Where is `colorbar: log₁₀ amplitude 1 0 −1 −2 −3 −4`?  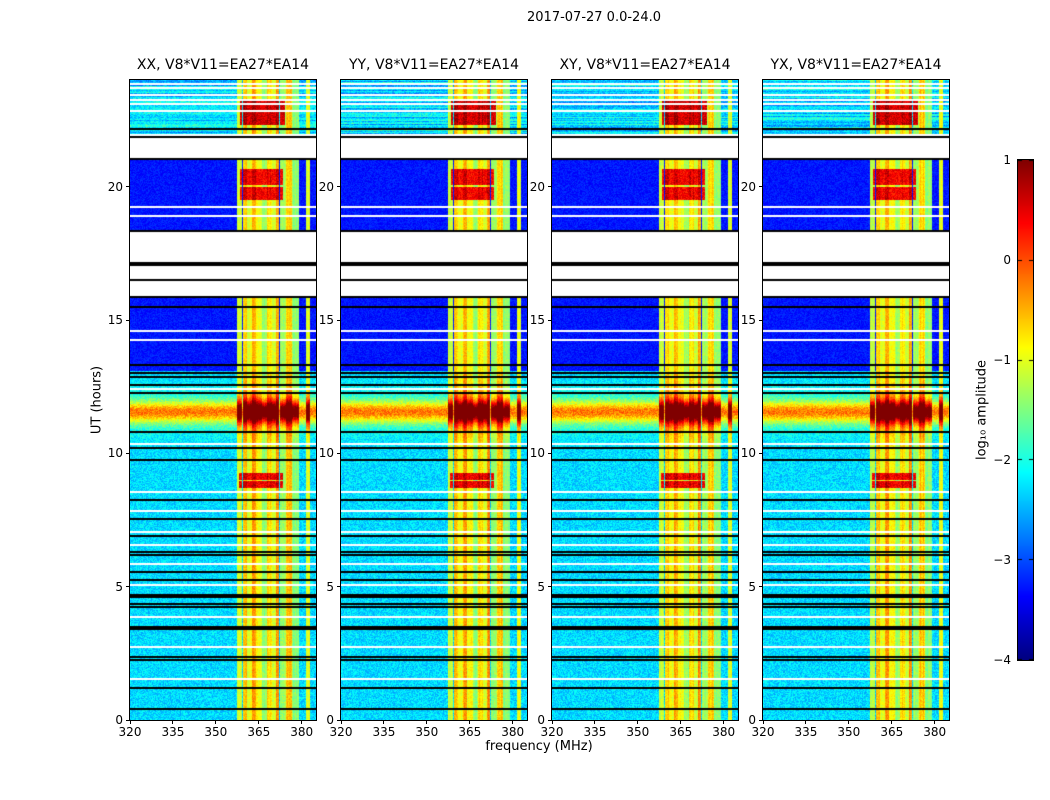 colorbar: log₁₀ amplitude 1 0 −1 −2 −3 −4 is located at coordinates (1004, 410).